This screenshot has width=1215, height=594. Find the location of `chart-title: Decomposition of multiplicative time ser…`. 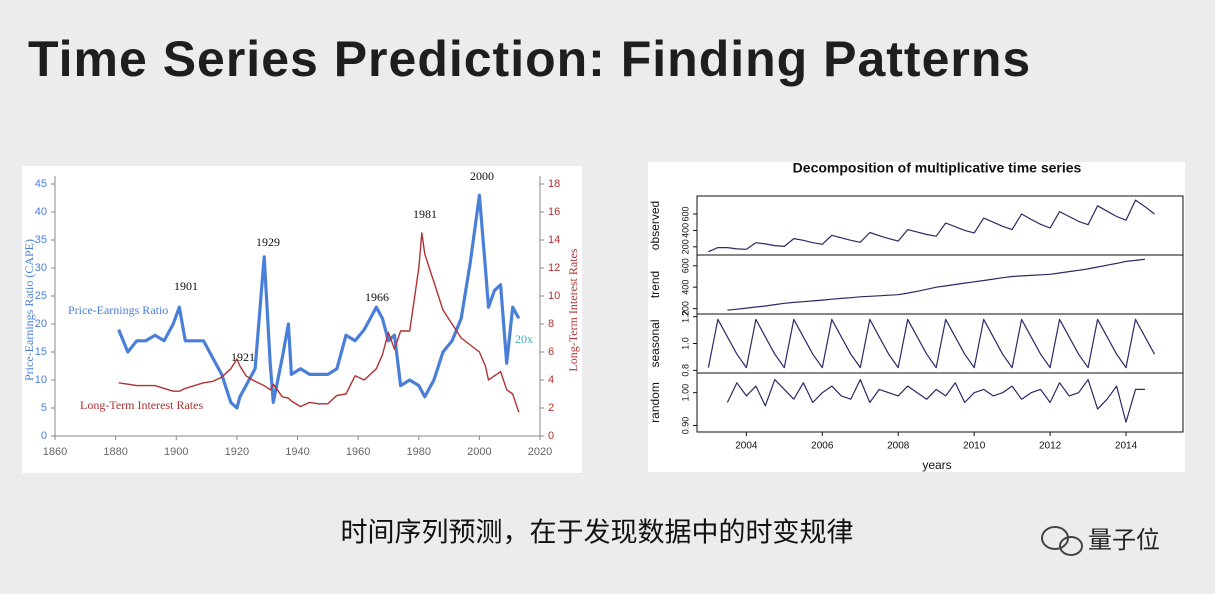

chart-title: Decomposition of multiplicative time ser… is located at coordinates (937, 168).